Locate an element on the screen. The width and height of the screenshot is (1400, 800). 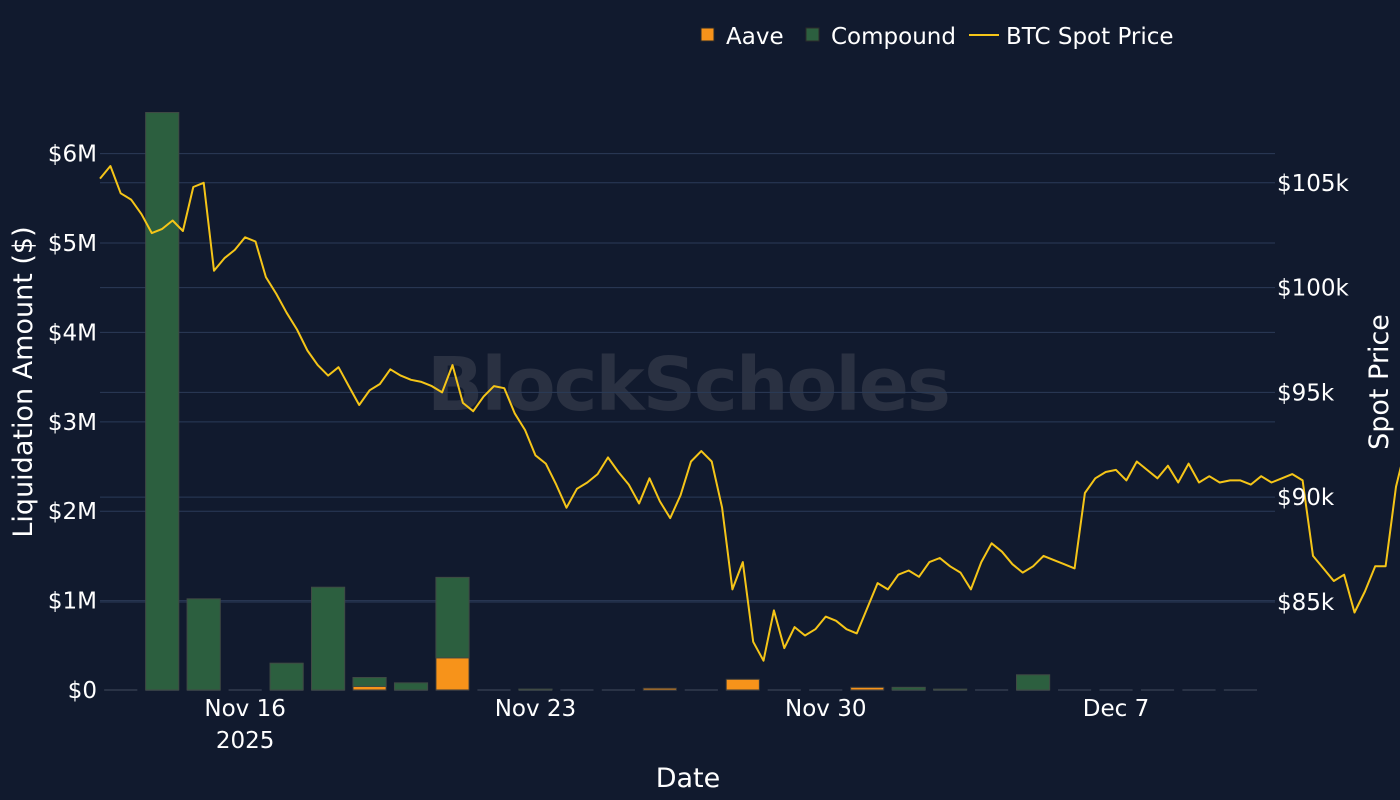
y-left-tick-label: $3M is located at coordinates (72, 423).